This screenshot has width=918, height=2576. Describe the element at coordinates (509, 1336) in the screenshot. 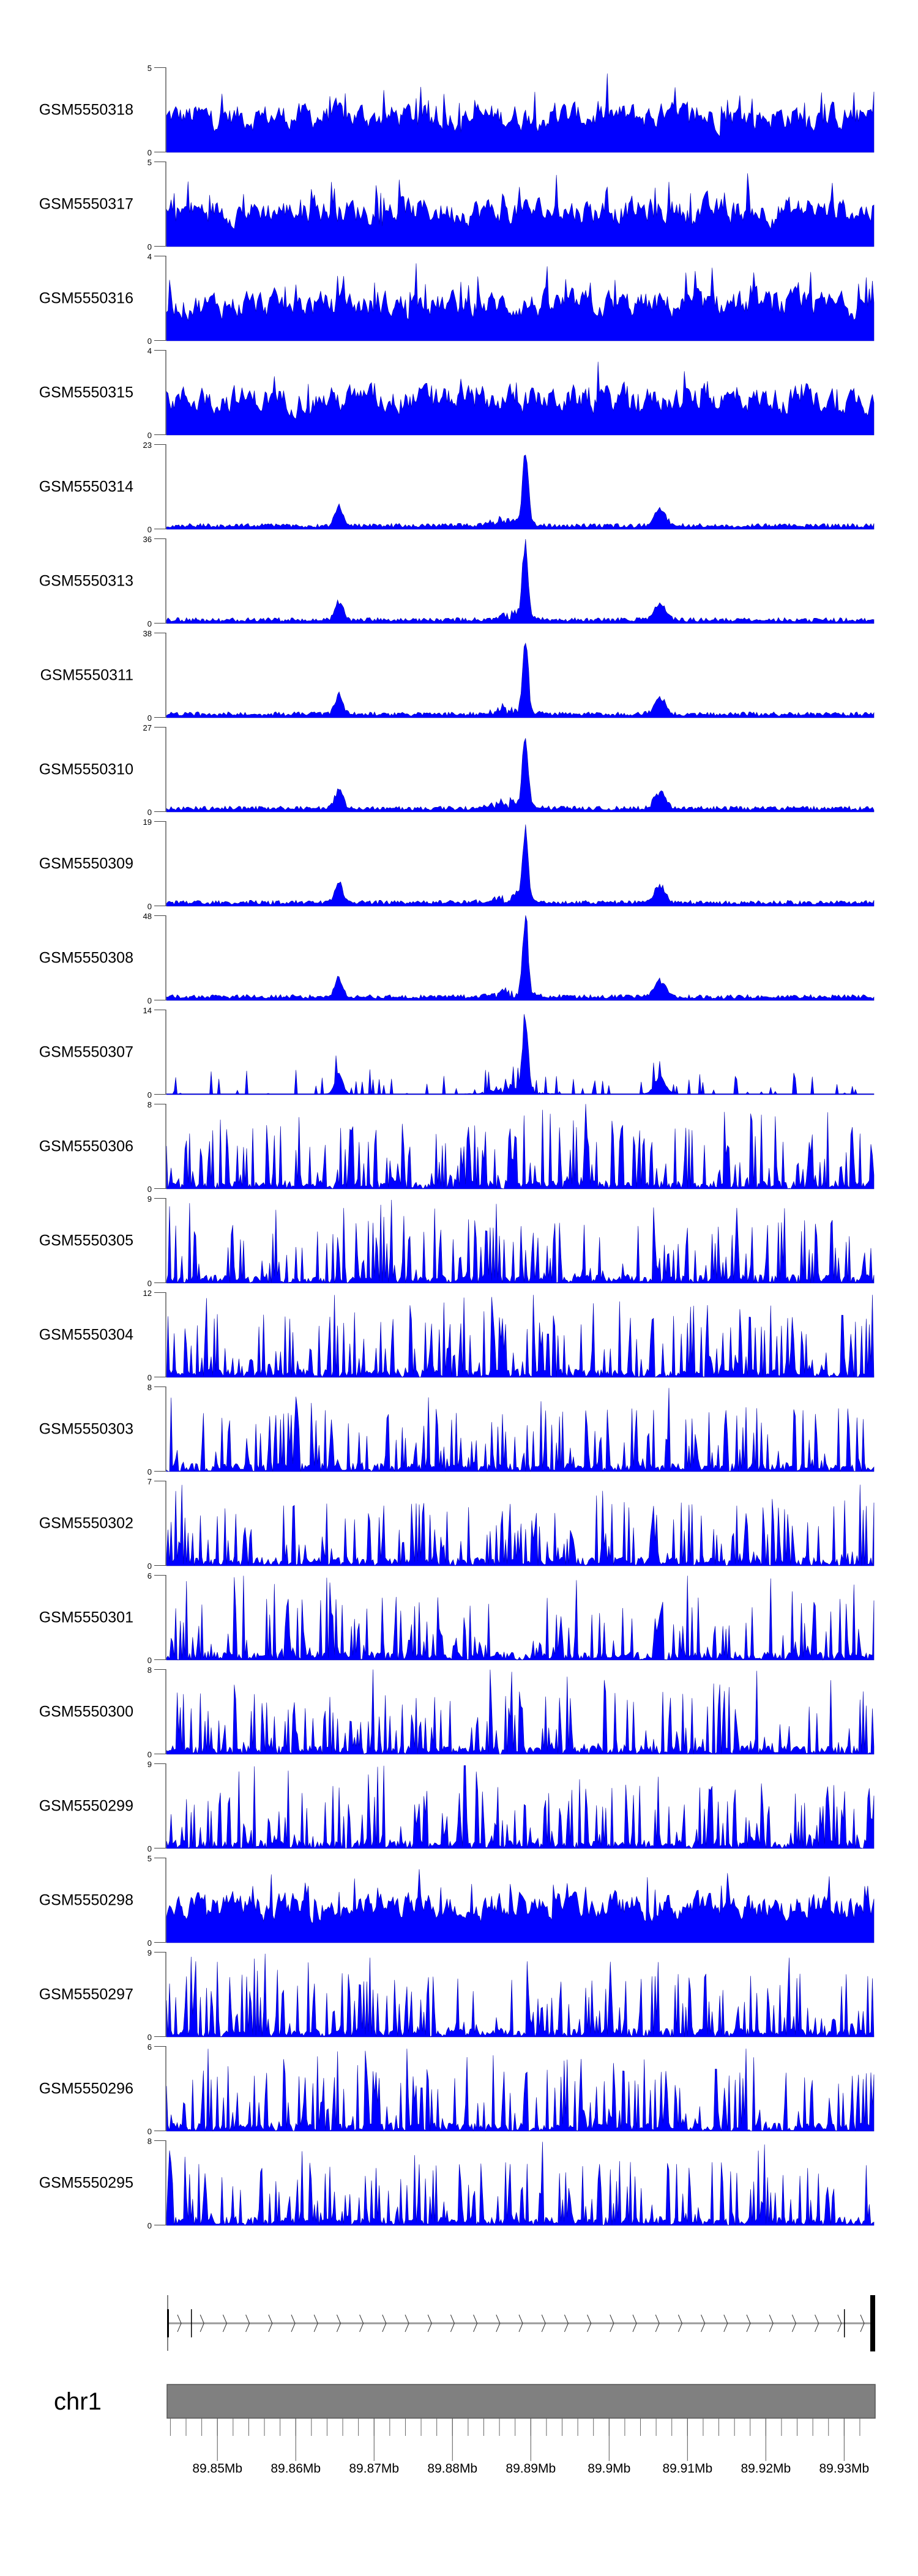

I see `track-plot: 12 0` at that location.